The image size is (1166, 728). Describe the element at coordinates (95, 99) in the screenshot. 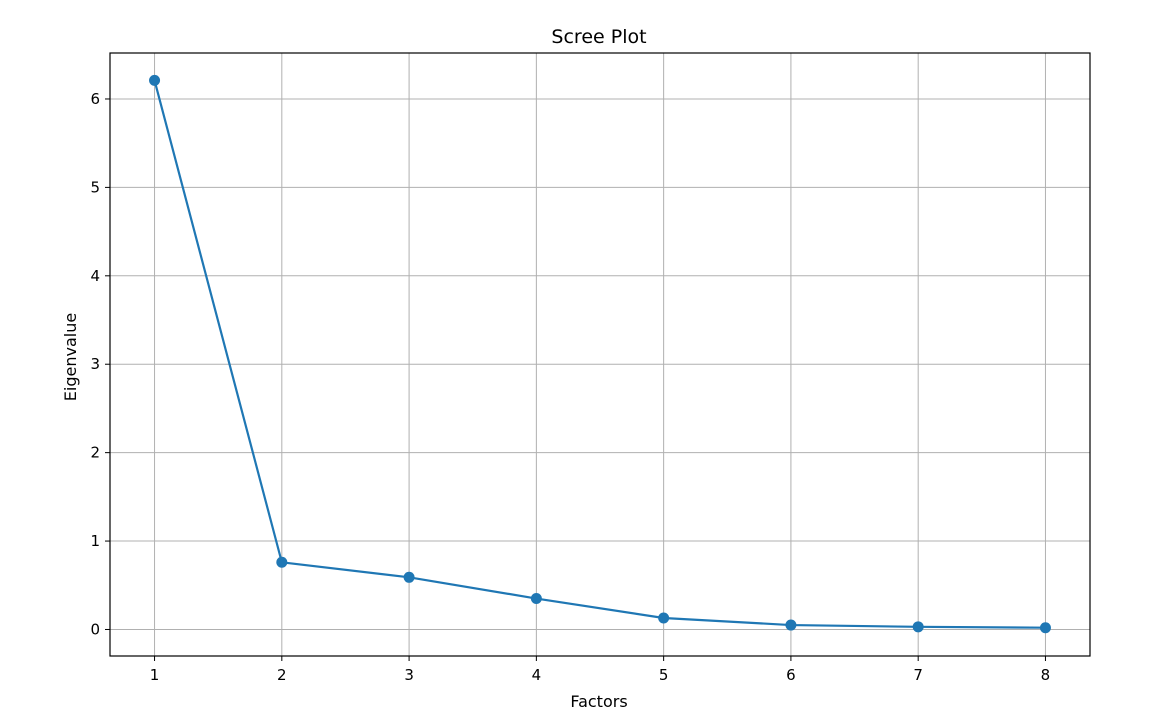

I see `y-tick-label: 6` at that location.